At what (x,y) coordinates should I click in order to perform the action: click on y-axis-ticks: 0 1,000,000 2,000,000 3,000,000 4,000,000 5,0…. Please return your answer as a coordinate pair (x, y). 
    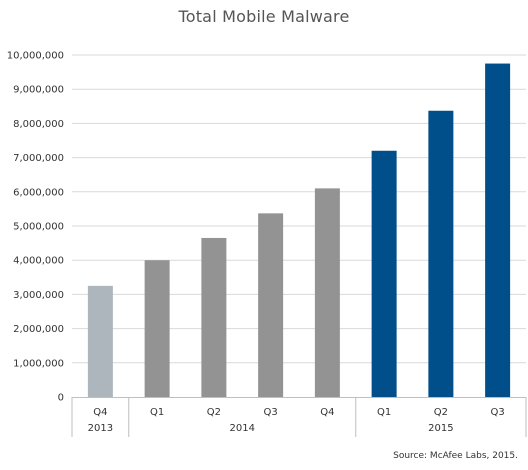
    Looking at the image, I should click on (35, 227).